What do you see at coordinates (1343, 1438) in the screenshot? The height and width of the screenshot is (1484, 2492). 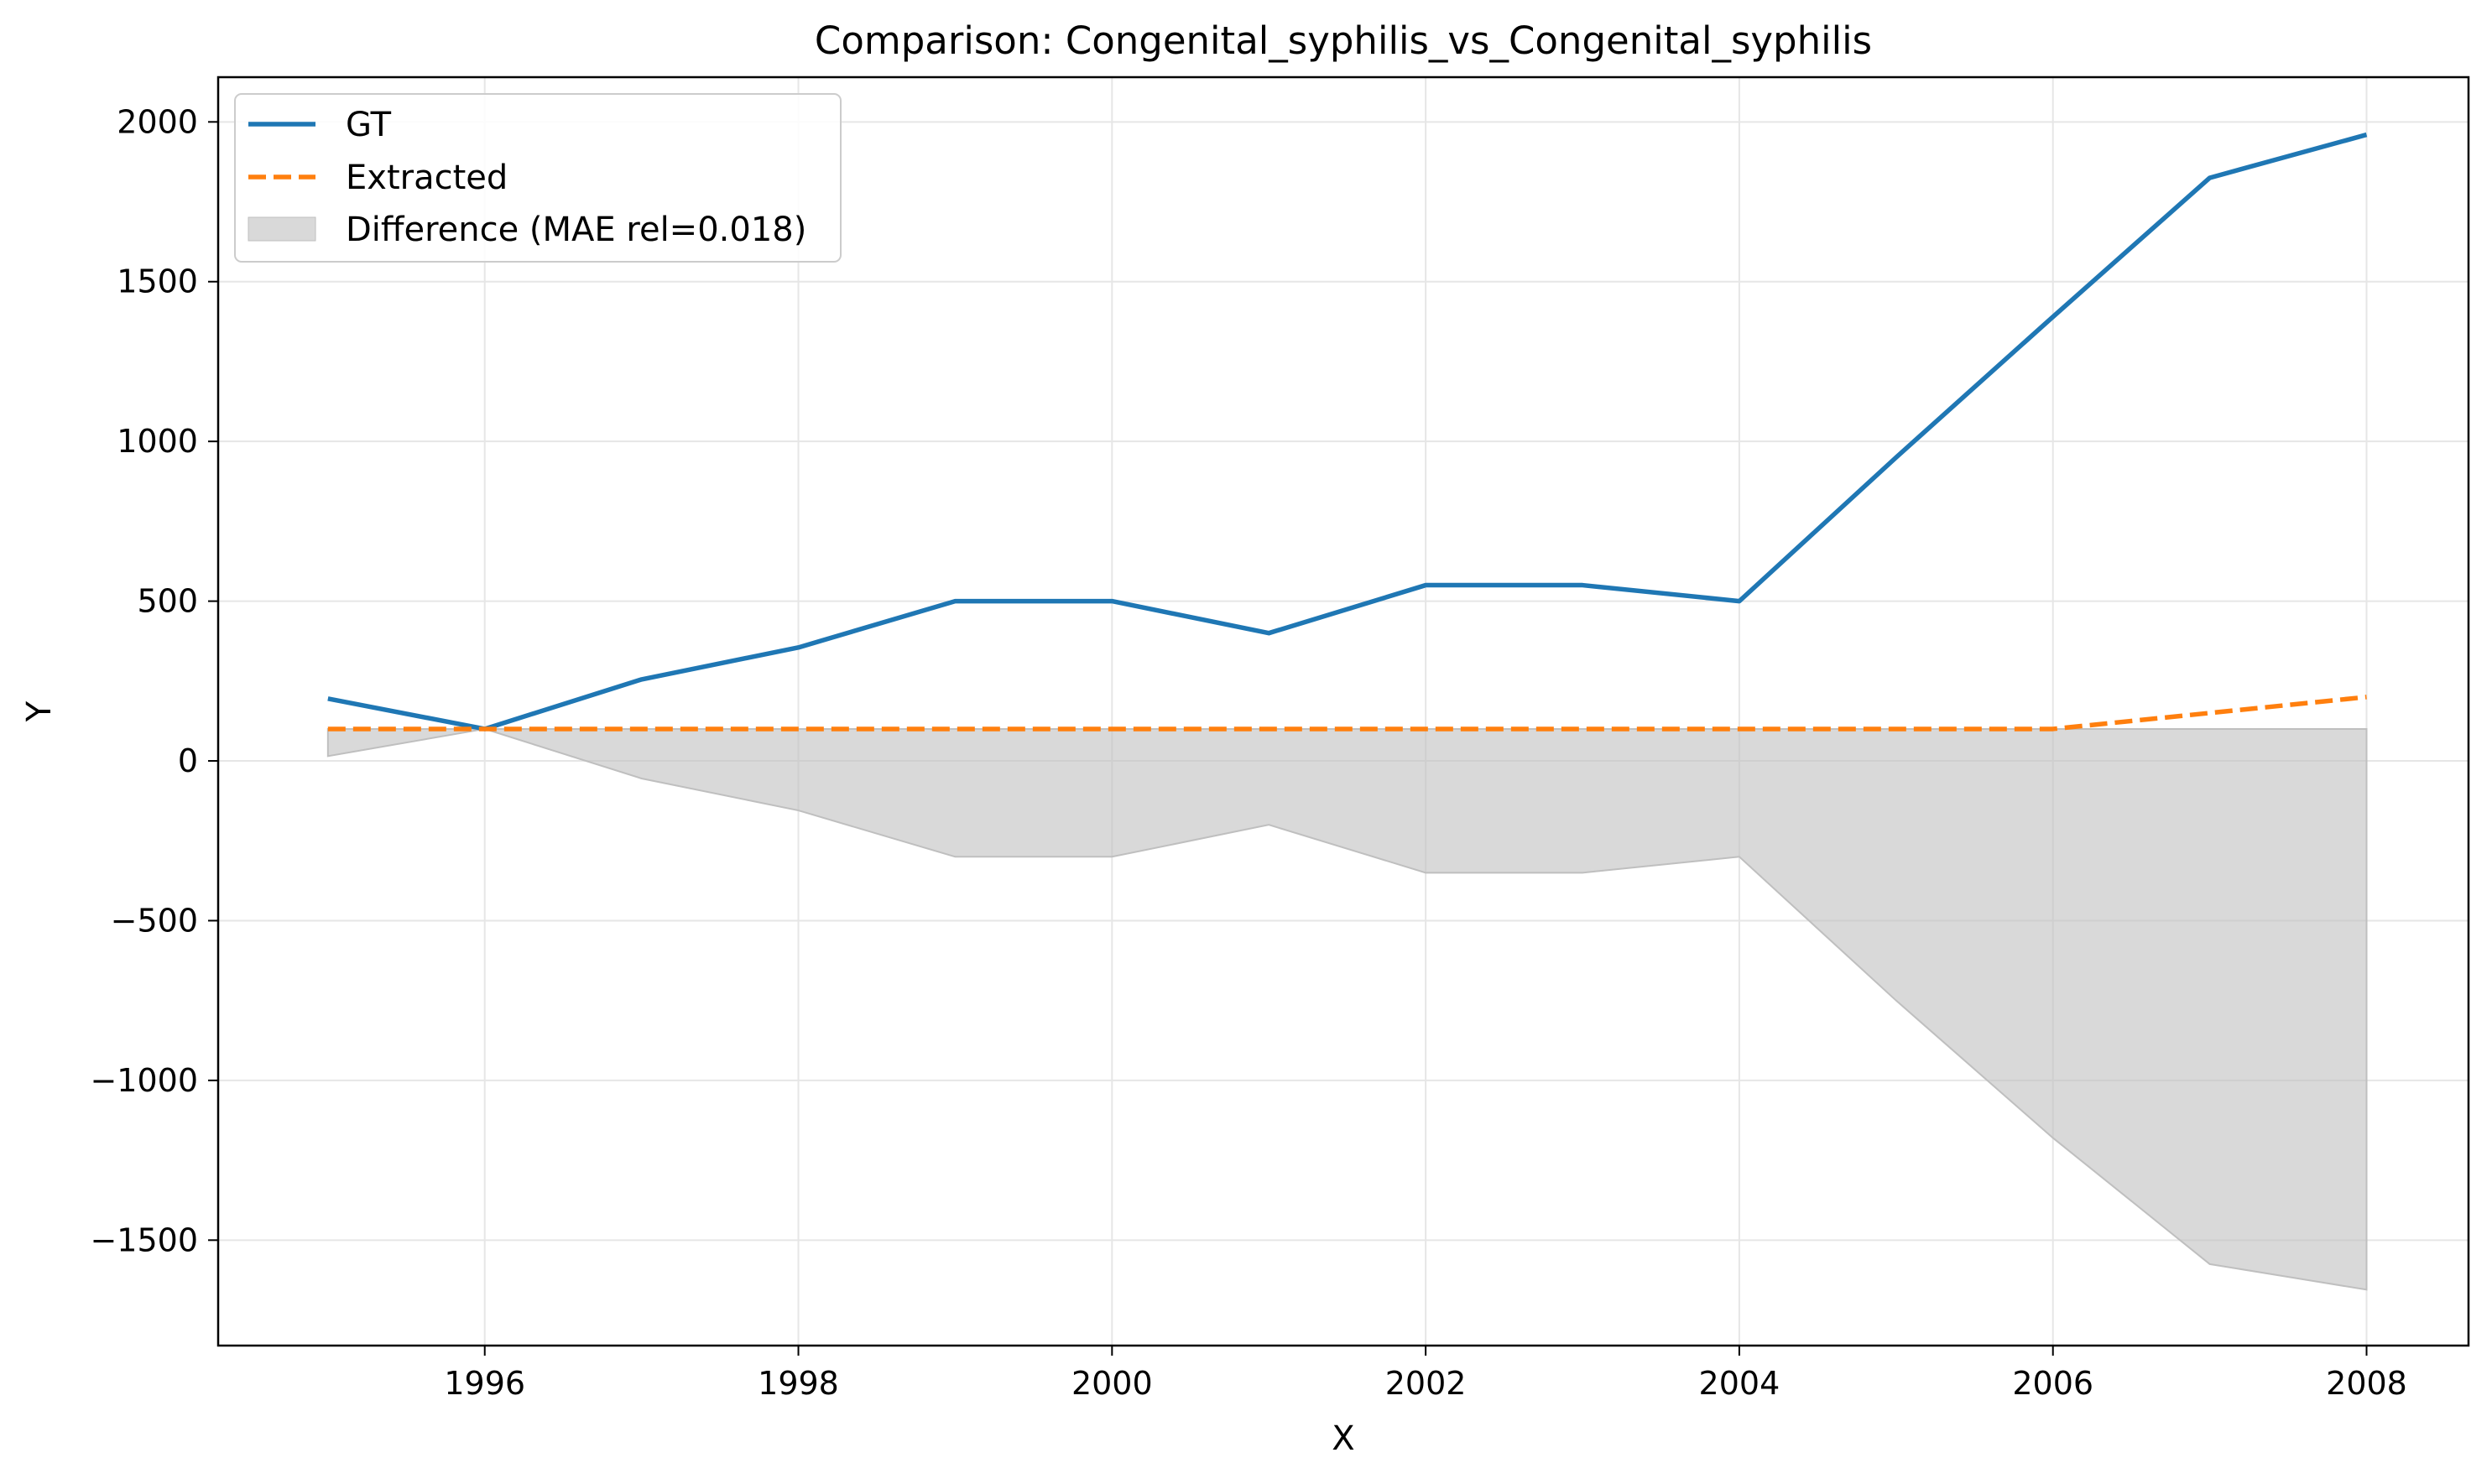 I see `x-axis-label: X` at bounding box center [1343, 1438].